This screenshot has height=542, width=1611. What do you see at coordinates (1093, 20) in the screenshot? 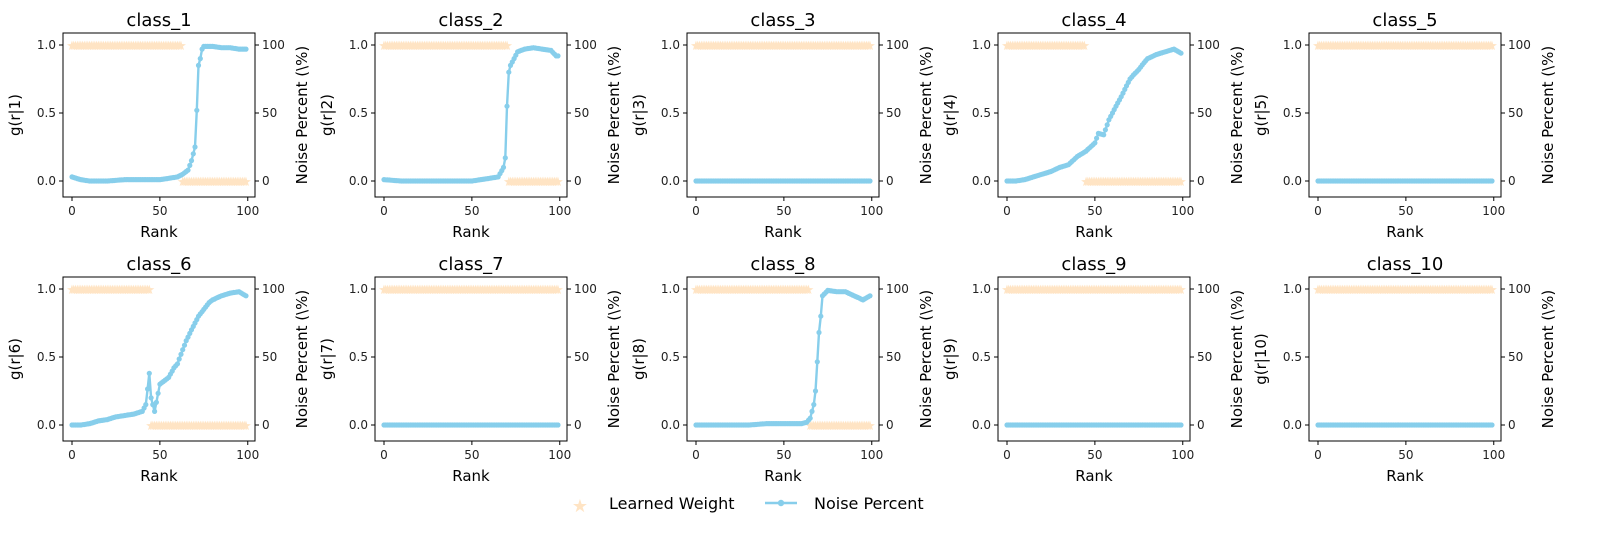
I see `subplot-title: class_4` at bounding box center [1093, 20].